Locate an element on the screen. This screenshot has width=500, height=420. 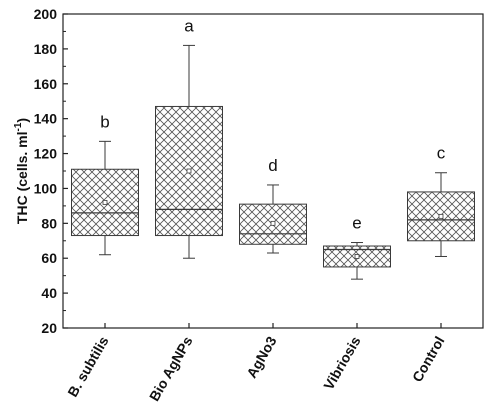
x-tick-label: B. subtilis is located at coordinates (87, 366).